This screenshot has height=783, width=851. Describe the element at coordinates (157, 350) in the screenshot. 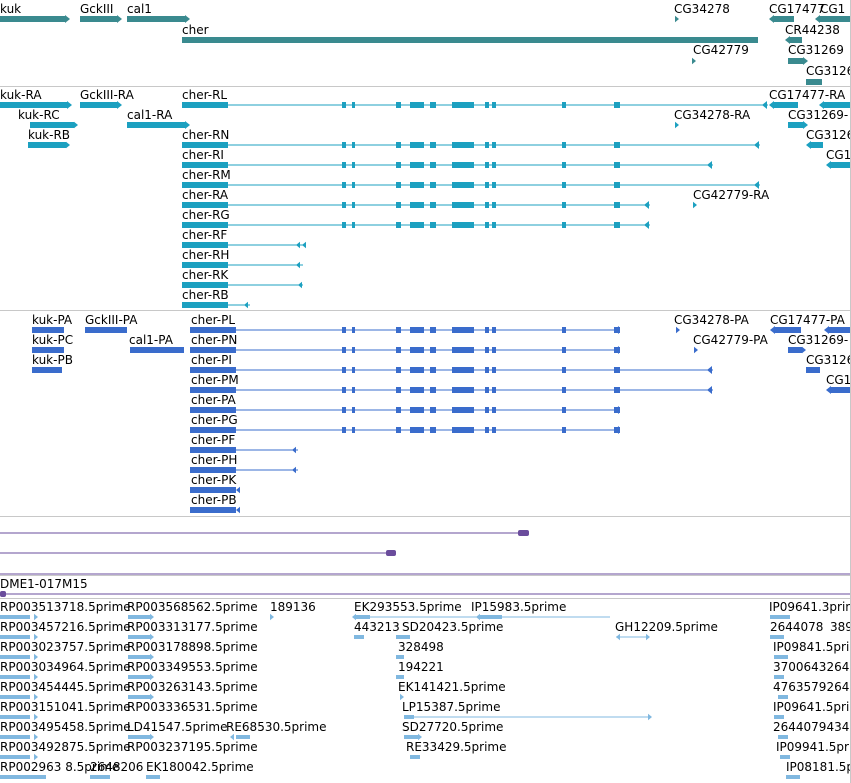

I see `protein-cal1-pa` at that location.